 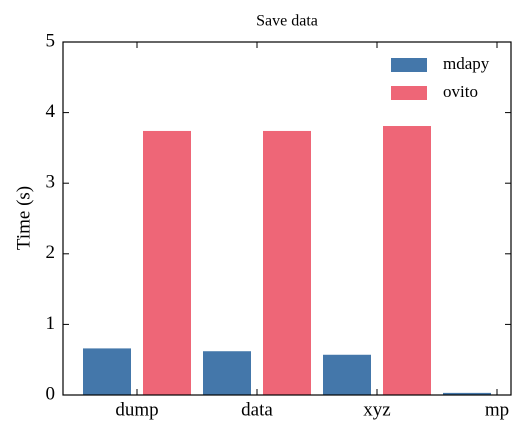 What do you see at coordinates (257, 409) in the screenshot?
I see `x-tick-label: data` at bounding box center [257, 409].